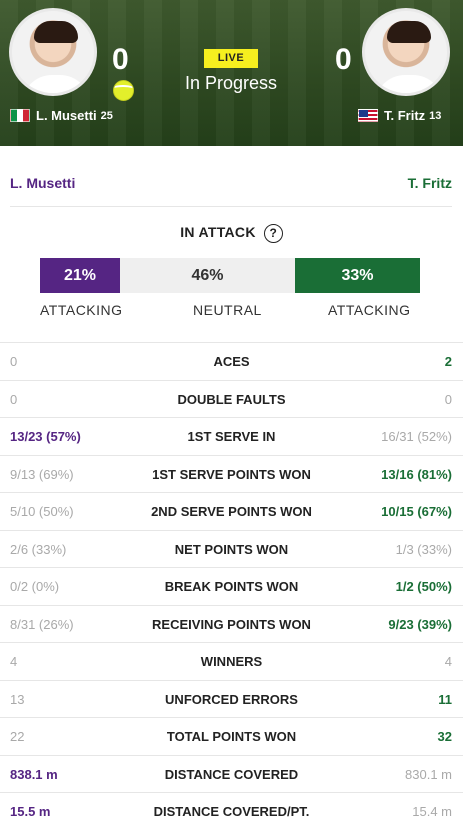 The width and height of the screenshot is (463, 839). I want to click on stat-label: BREAK POINTS WON, so click(231, 586).